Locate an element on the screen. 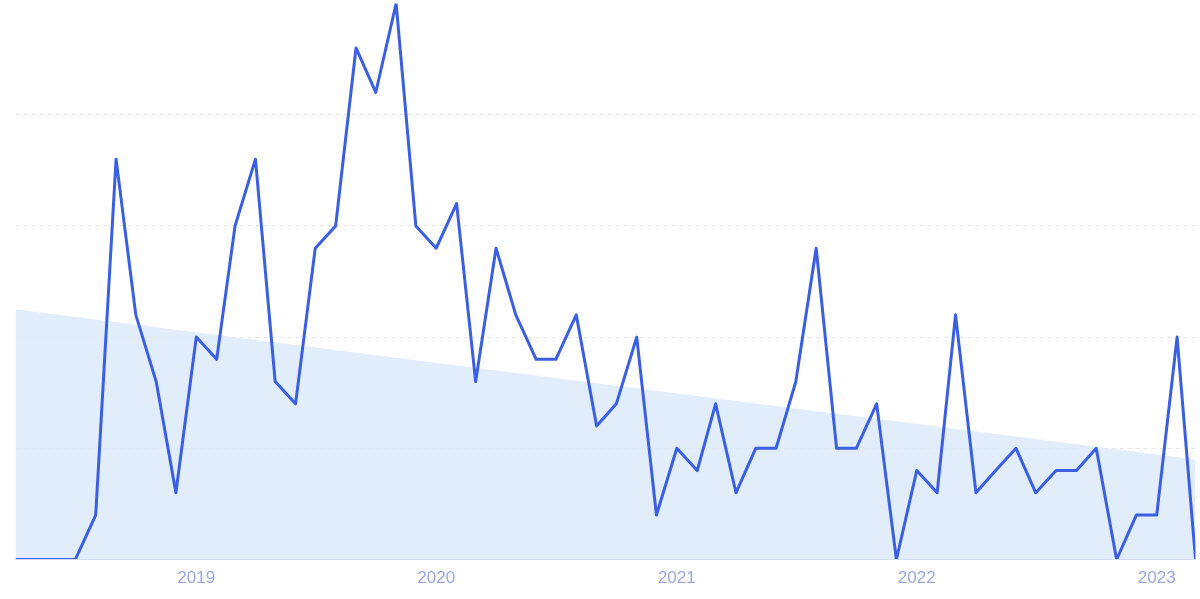  x-tick-label: 2023 is located at coordinates (1156, 577).